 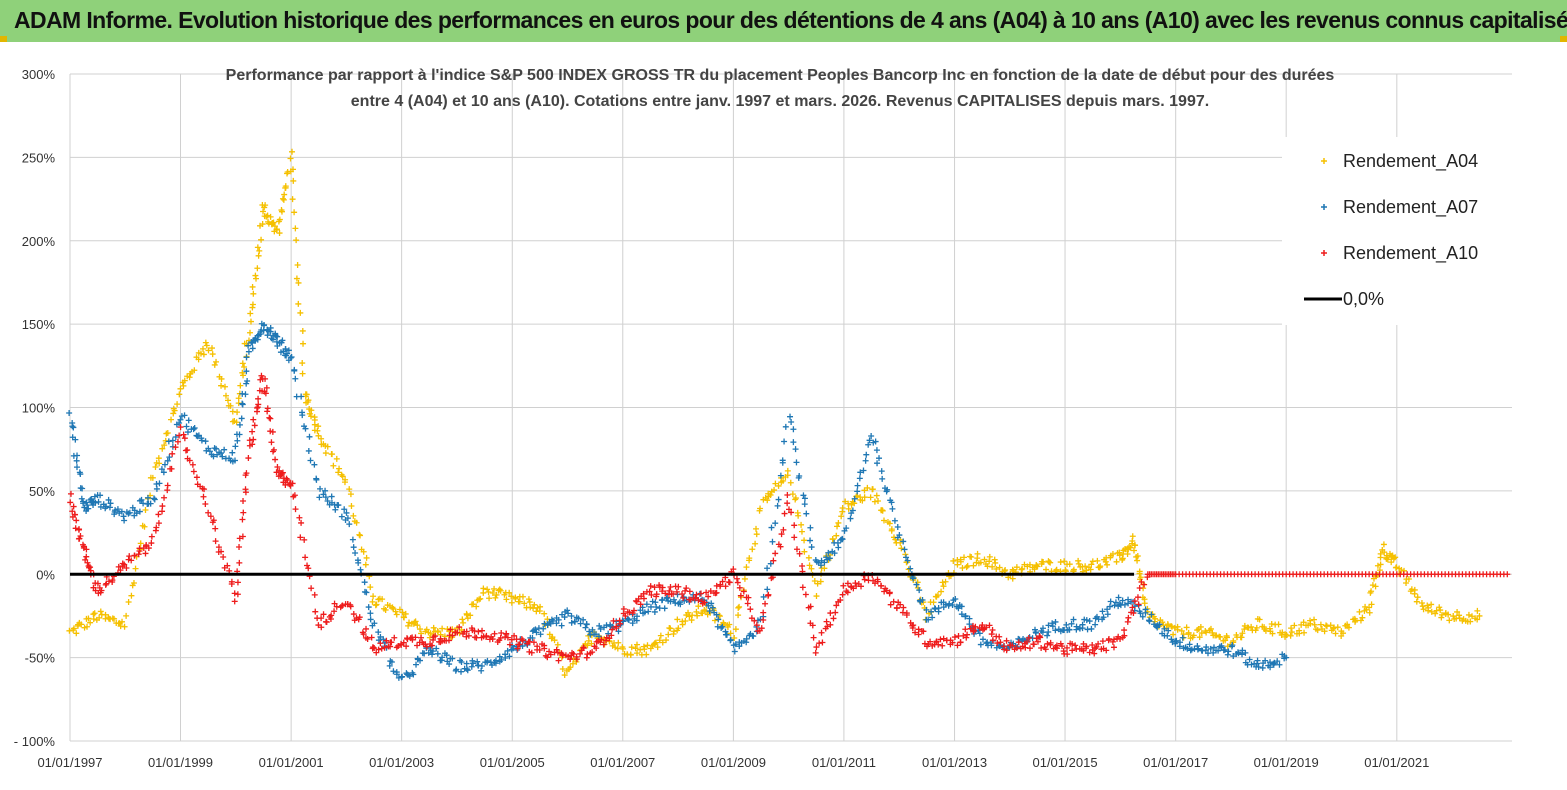 I want to click on x-tick-label: 01/01/2013, so click(x=954, y=762).